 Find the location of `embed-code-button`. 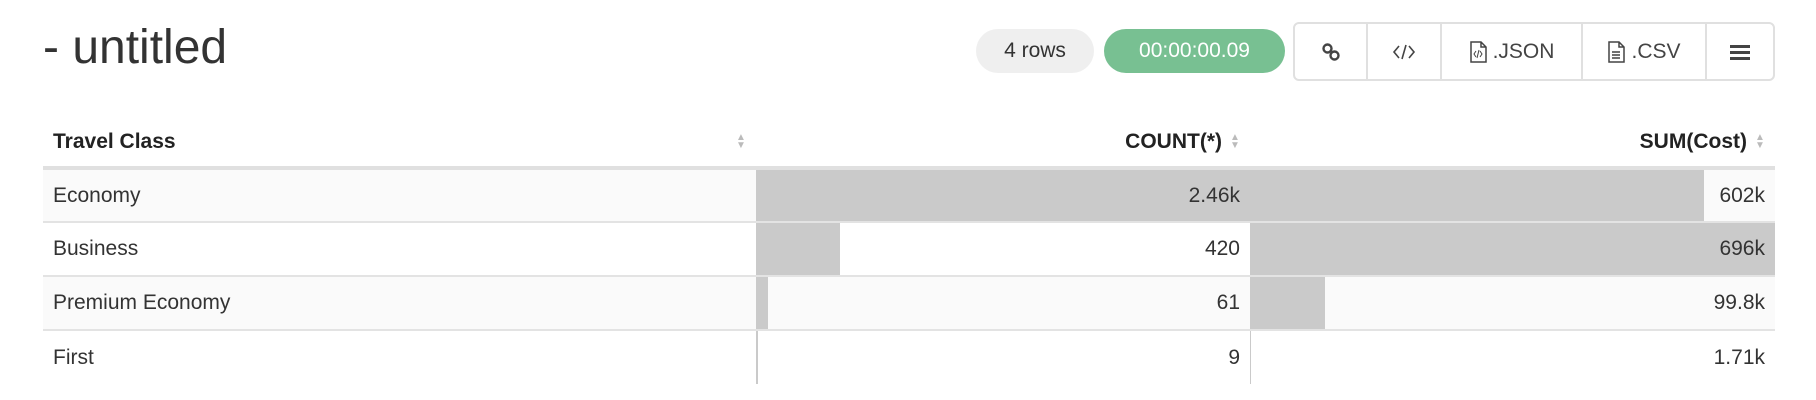

embed-code-button is located at coordinates (1405, 51).